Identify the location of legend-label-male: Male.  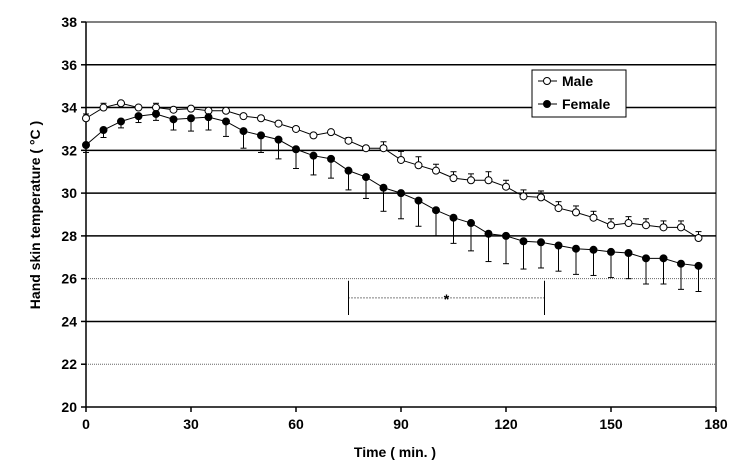
(577, 81).